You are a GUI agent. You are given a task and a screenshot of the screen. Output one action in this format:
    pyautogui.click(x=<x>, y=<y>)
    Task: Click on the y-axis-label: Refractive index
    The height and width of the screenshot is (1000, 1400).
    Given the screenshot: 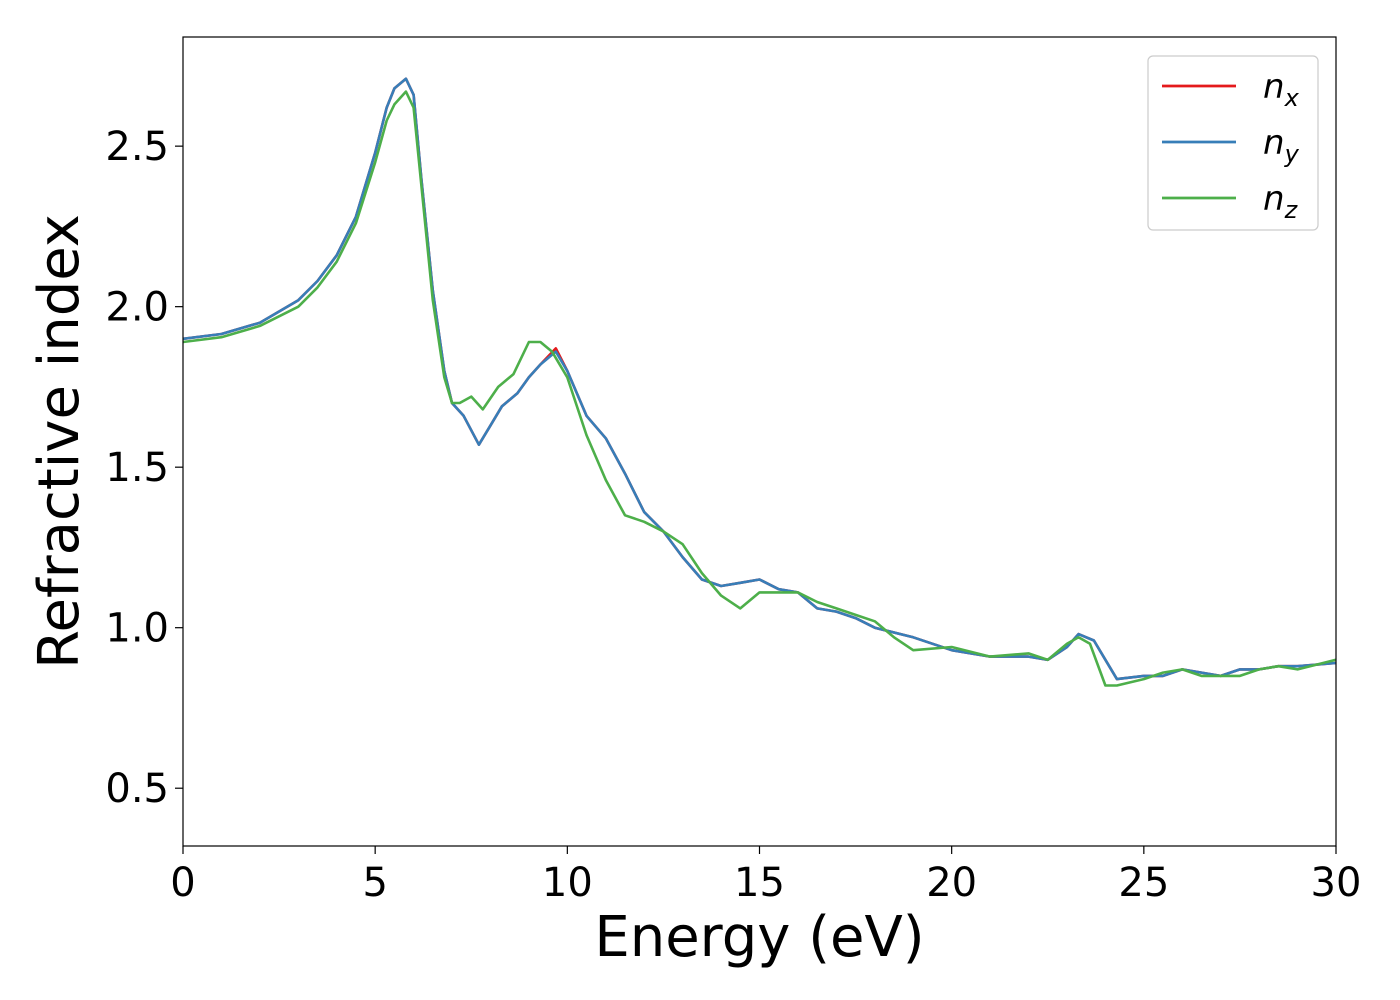 What is the action you would take?
    pyautogui.click(x=59, y=441)
    